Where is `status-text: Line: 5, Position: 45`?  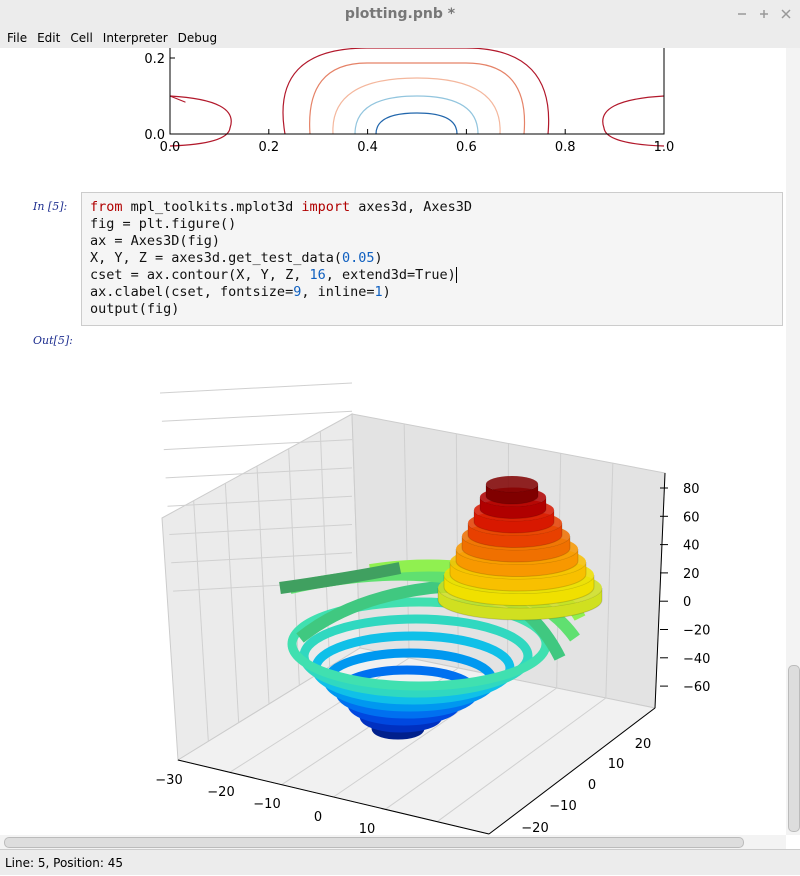
status-text: Line: 5, Position: 45 is located at coordinates (64, 863).